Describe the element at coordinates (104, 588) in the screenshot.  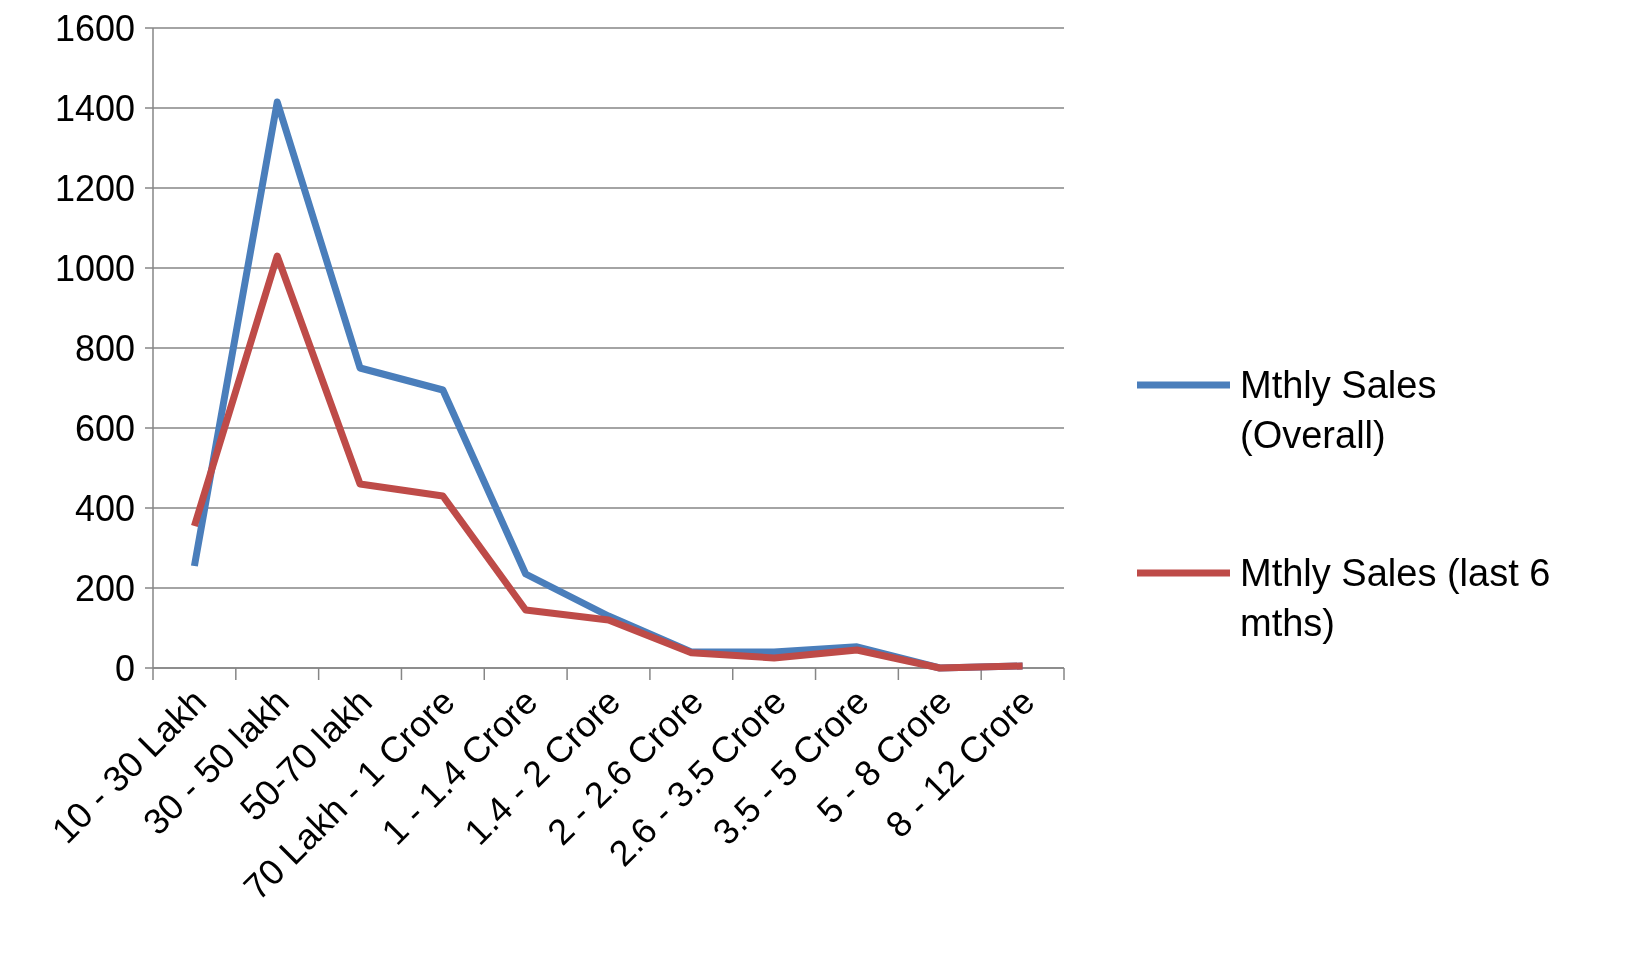
I see `y-tick-label: 200` at that location.